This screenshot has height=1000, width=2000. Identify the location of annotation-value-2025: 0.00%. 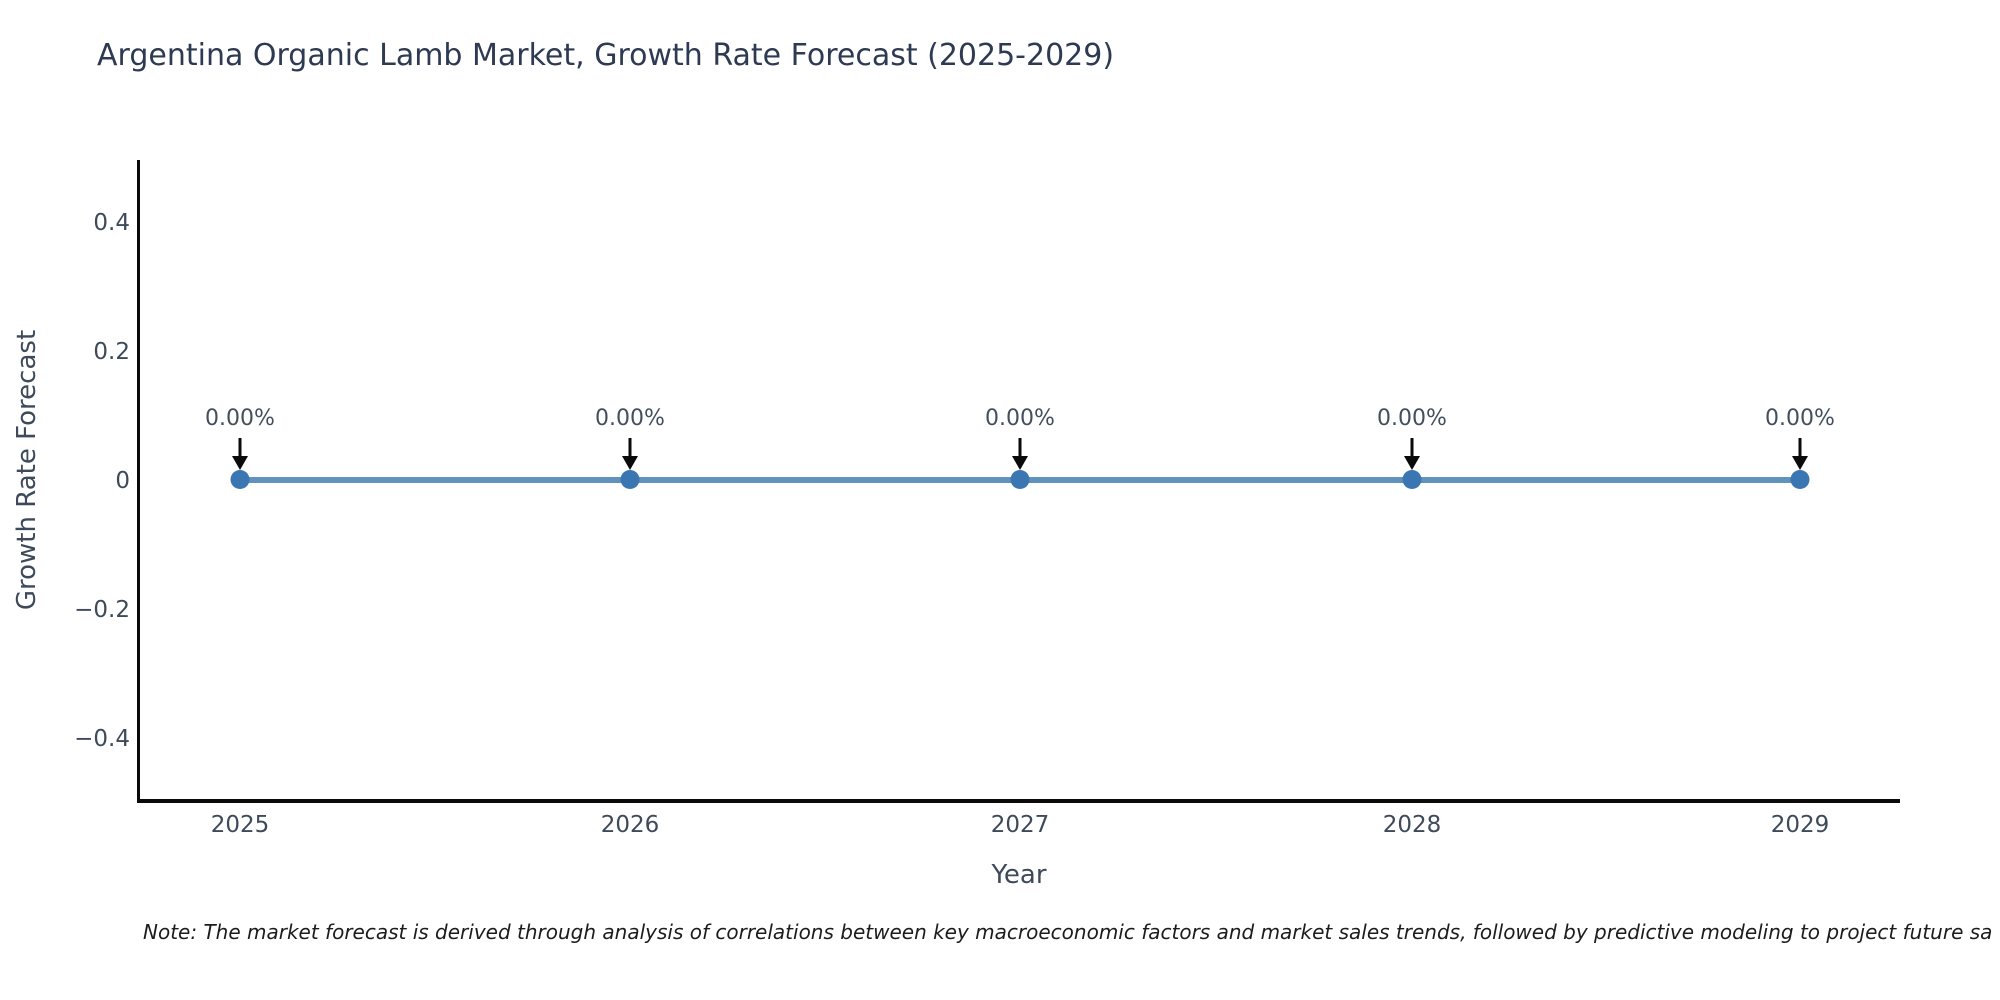
(240, 418).